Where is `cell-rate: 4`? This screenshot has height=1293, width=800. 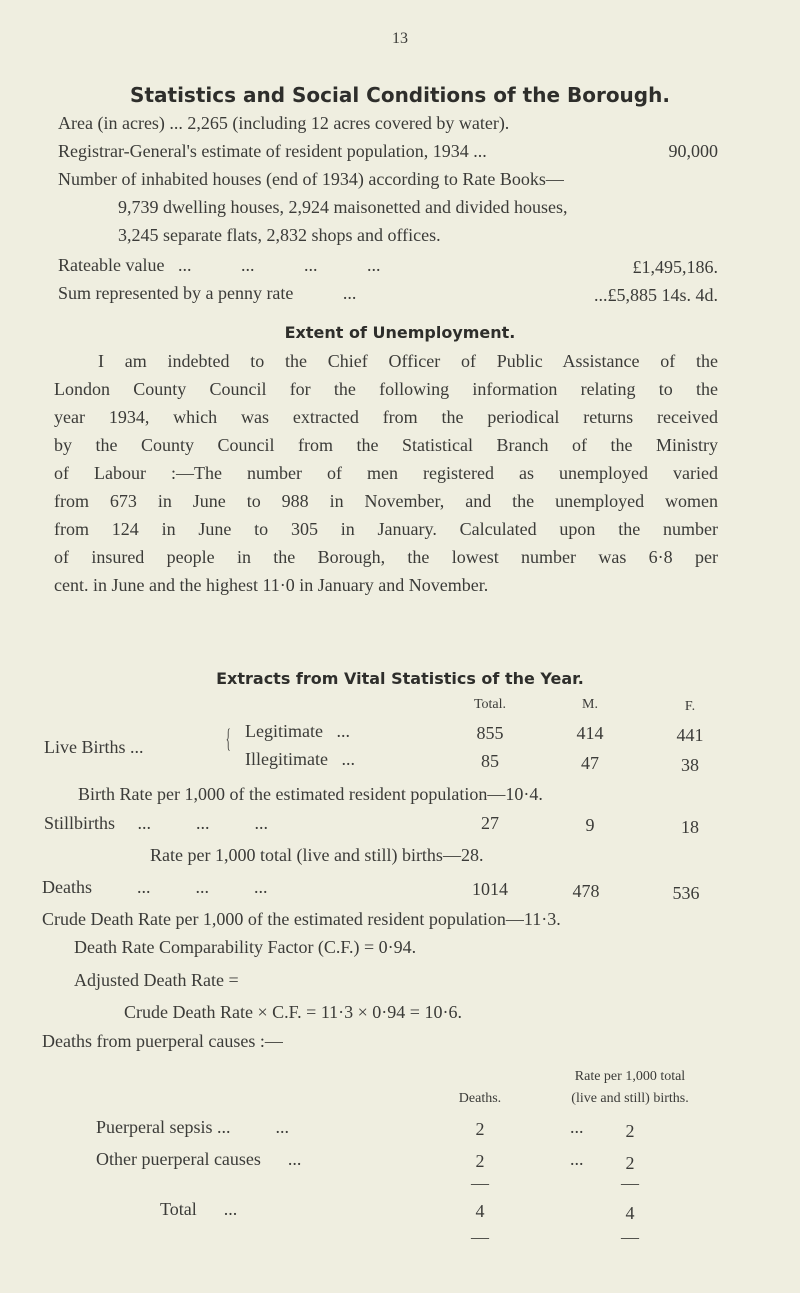
cell-rate: 4 is located at coordinates (630, 1213).